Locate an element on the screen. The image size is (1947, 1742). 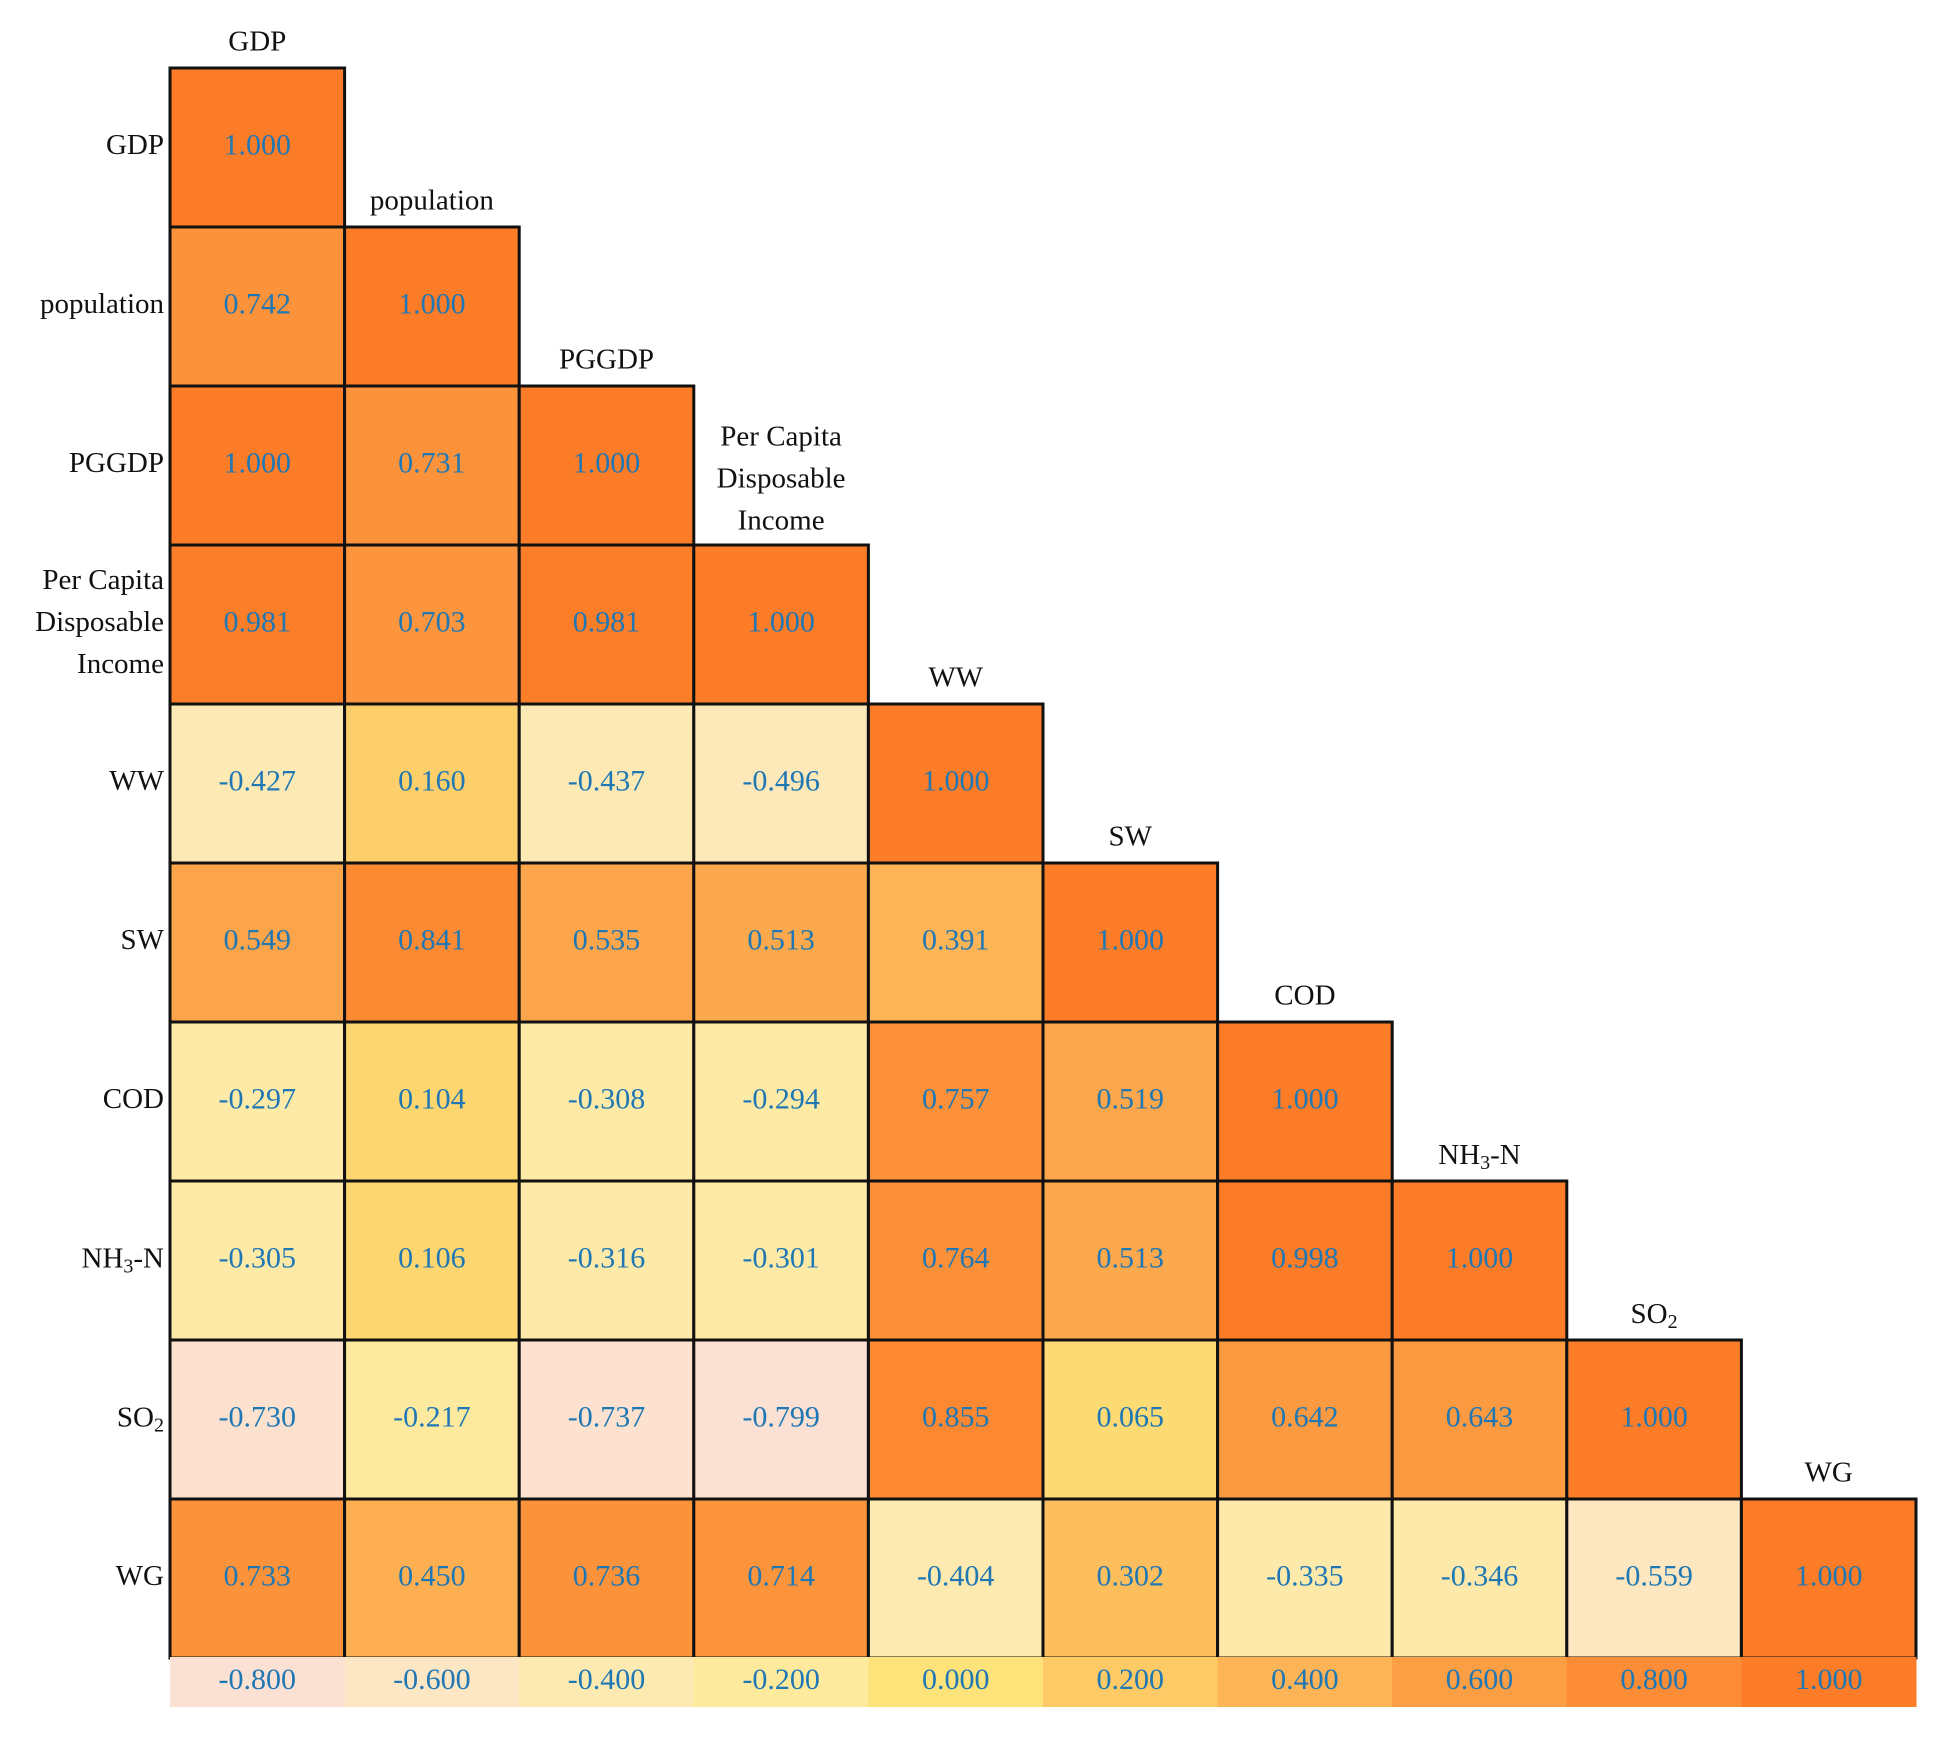
column-label: WG is located at coordinates (1829, 1473).